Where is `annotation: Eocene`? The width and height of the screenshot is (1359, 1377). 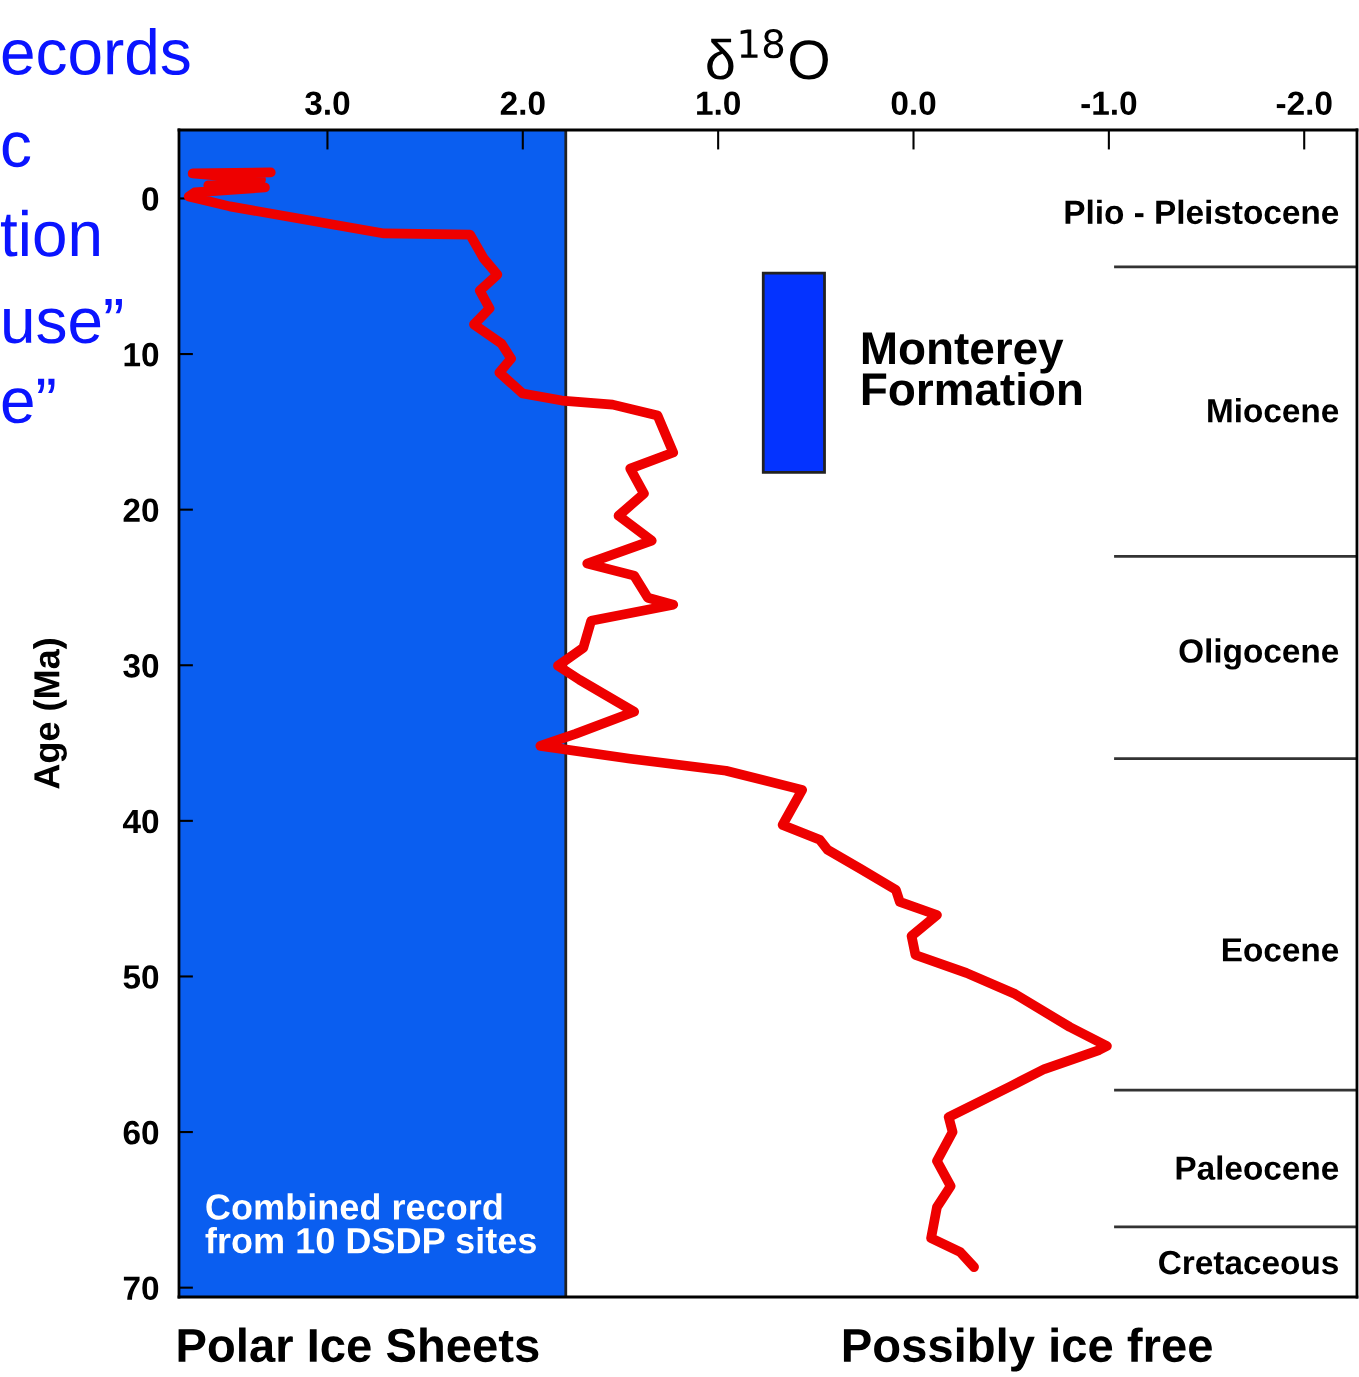 annotation: Eocene is located at coordinates (1280, 950).